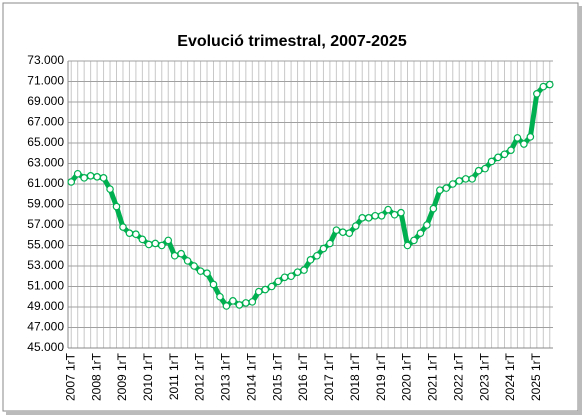  What do you see at coordinates (200, 376) in the screenshot?
I see `x-tick-label: 2012 1rT` at bounding box center [200, 376].